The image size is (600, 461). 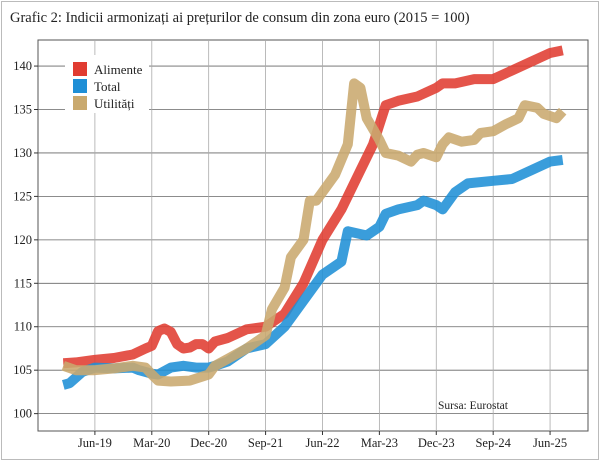 What do you see at coordinates (379, 443) in the screenshot?
I see `x-tick-label: Mar-23` at bounding box center [379, 443].